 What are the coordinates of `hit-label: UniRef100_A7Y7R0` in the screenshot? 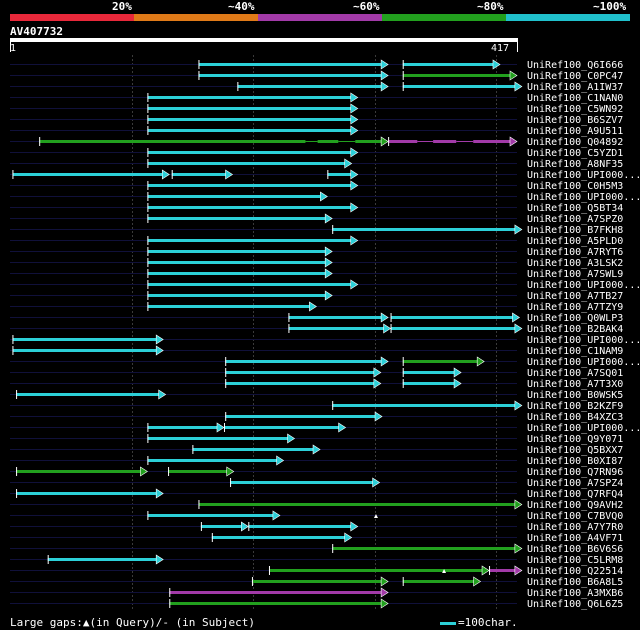 It's located at (575, 527).